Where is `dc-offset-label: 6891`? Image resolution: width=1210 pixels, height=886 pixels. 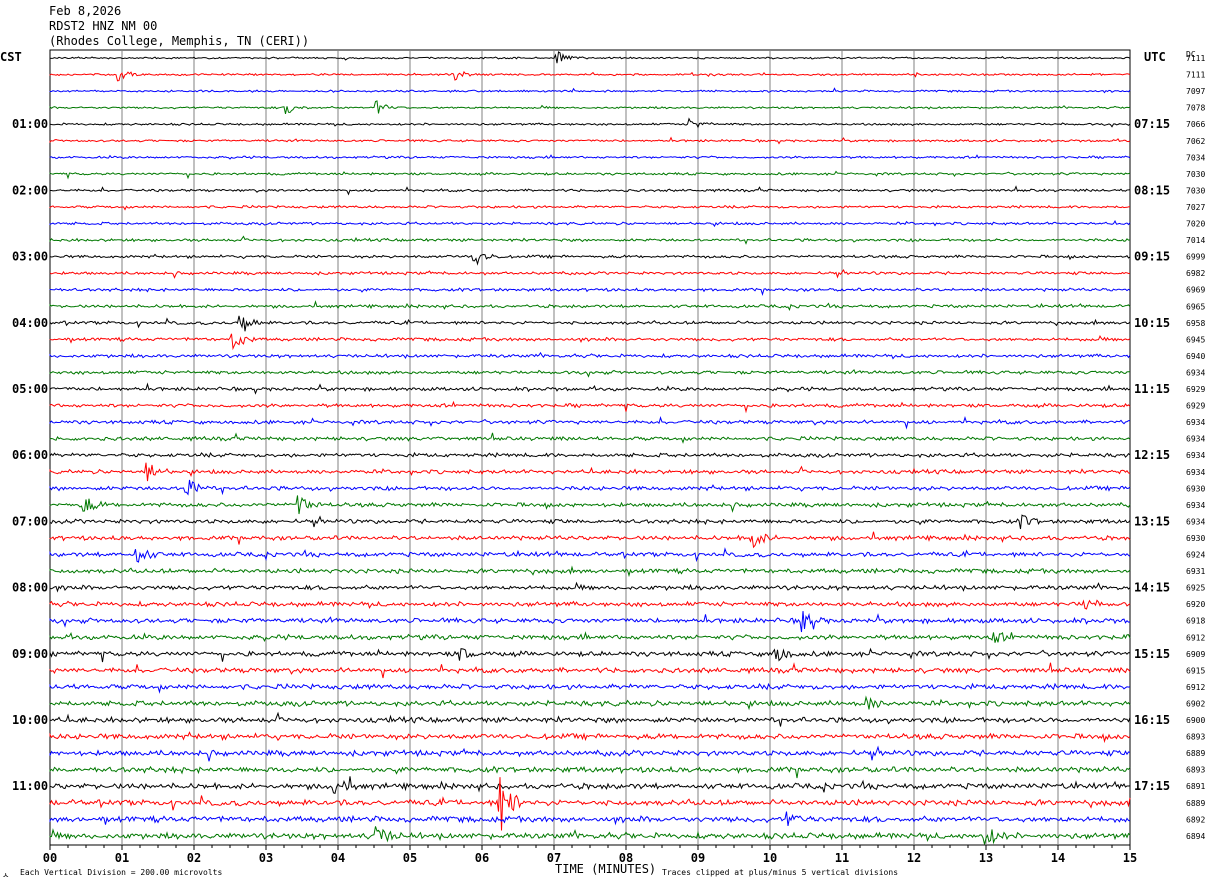
dc-offset-label: 6891 is located at coordinates (1195, 786).